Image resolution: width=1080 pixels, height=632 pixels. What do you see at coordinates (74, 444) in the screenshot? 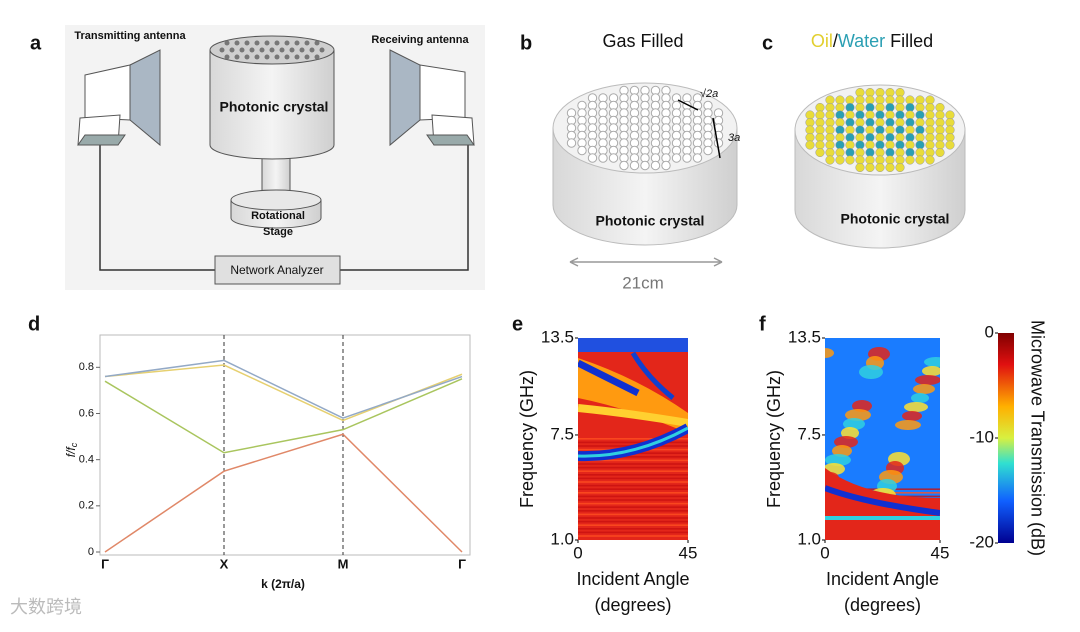
I see `label-part: c` at bounding box center [74, 444].